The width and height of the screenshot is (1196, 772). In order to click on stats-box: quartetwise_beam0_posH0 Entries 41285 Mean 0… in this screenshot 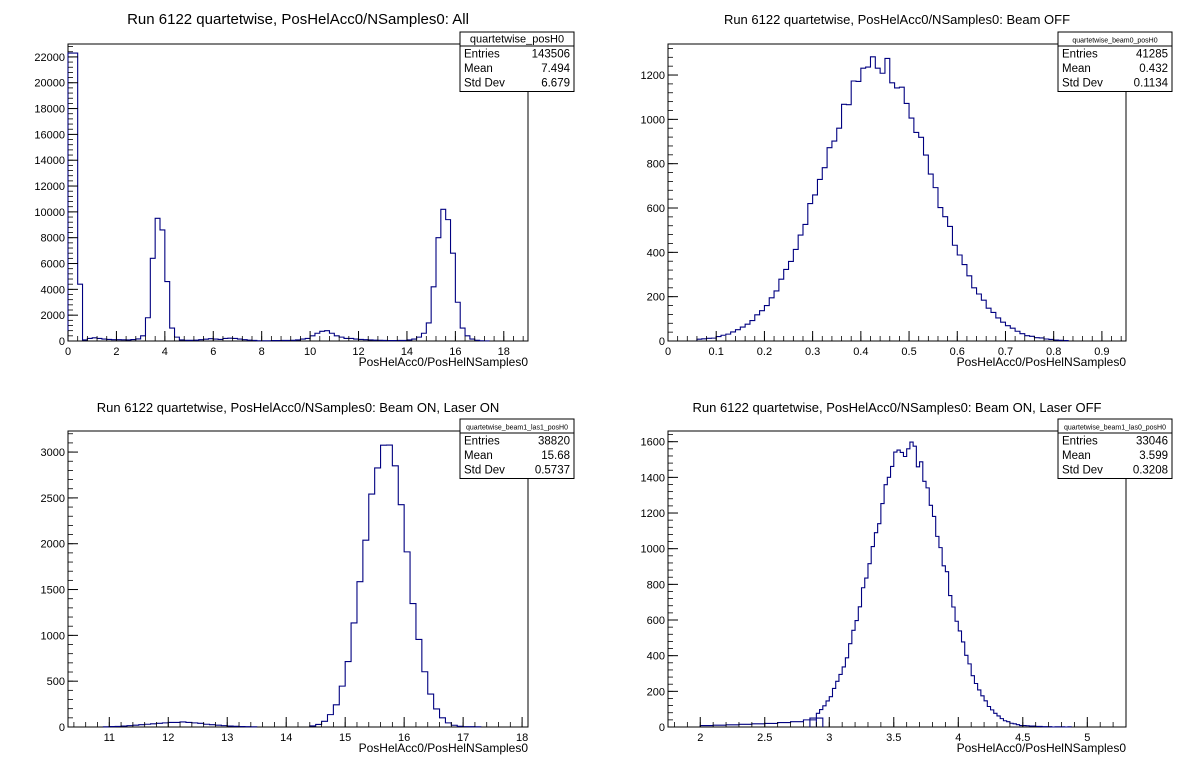, I will do `click(1115, 61)`.